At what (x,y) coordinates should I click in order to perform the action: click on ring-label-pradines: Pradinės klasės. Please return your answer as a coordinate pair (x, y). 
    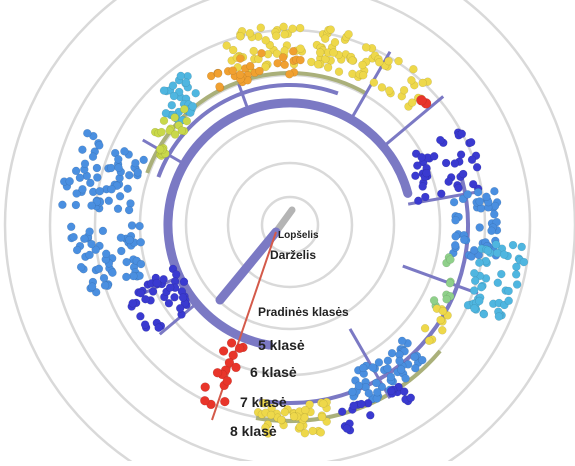
    Looking at the image, I should click on (303, 312).